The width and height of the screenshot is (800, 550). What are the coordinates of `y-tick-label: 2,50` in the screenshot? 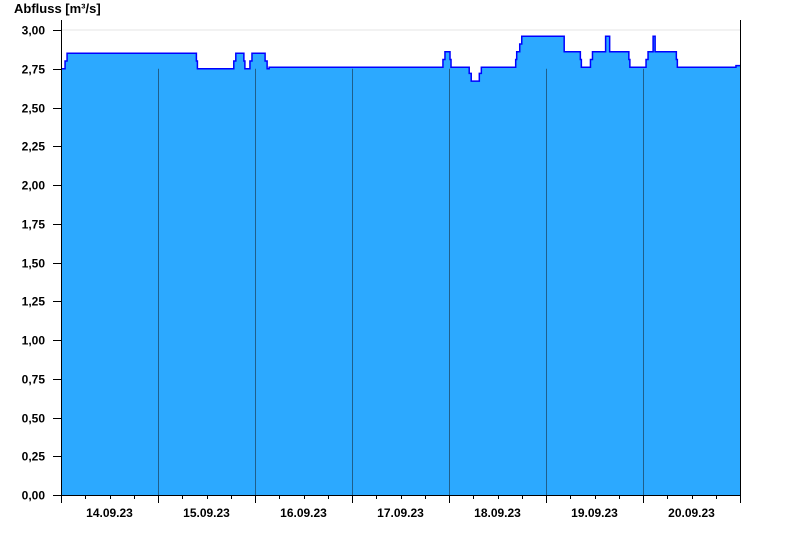 It's located at (34, 109).